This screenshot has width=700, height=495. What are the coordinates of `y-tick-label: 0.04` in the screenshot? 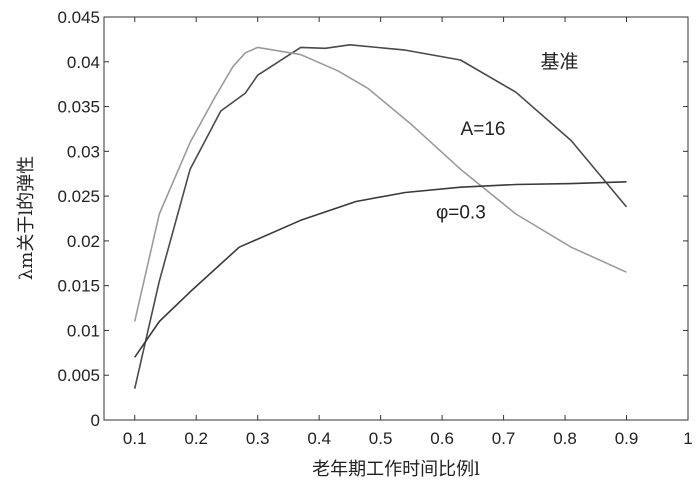 It's located at (83, 62).